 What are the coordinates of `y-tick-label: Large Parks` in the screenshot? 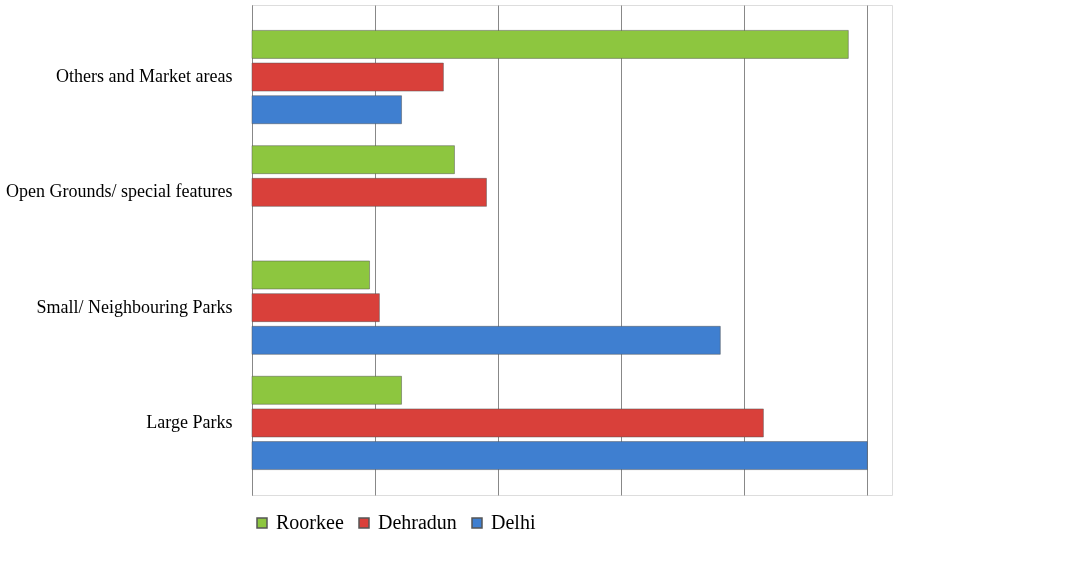 It's located at (189, 421).